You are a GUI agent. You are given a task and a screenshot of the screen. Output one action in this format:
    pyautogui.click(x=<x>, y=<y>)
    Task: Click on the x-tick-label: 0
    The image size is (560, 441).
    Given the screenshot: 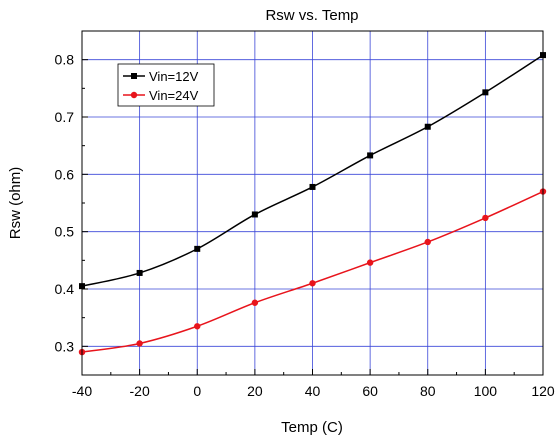 What is the action you would take?
    pyautogui.click(x=197, y=391)
    